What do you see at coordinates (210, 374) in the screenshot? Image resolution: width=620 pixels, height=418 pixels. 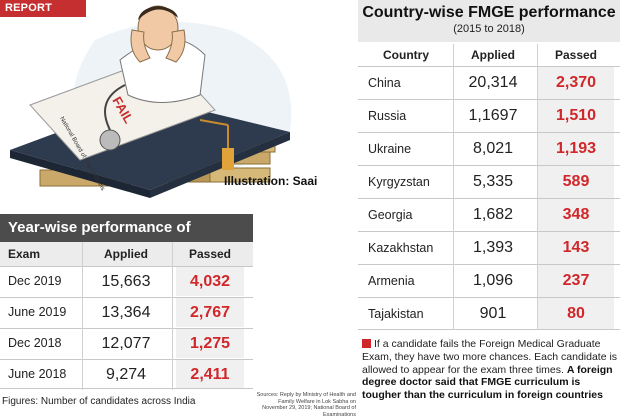 I see `passed-cell: 2,411` at bounding box center [210, 374].